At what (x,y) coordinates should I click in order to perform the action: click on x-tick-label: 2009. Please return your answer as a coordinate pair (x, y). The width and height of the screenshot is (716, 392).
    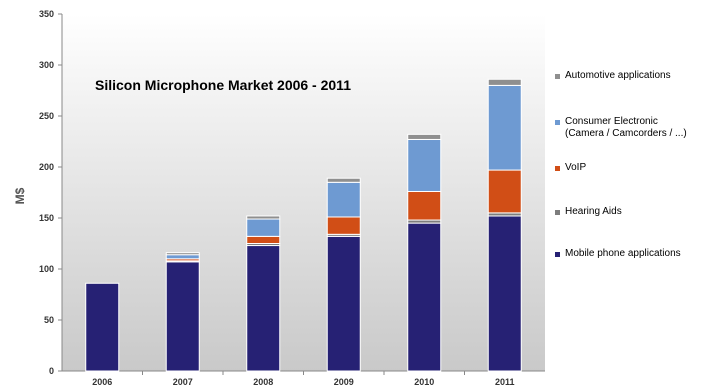
    Looking at the image, I should click on (344, 382).